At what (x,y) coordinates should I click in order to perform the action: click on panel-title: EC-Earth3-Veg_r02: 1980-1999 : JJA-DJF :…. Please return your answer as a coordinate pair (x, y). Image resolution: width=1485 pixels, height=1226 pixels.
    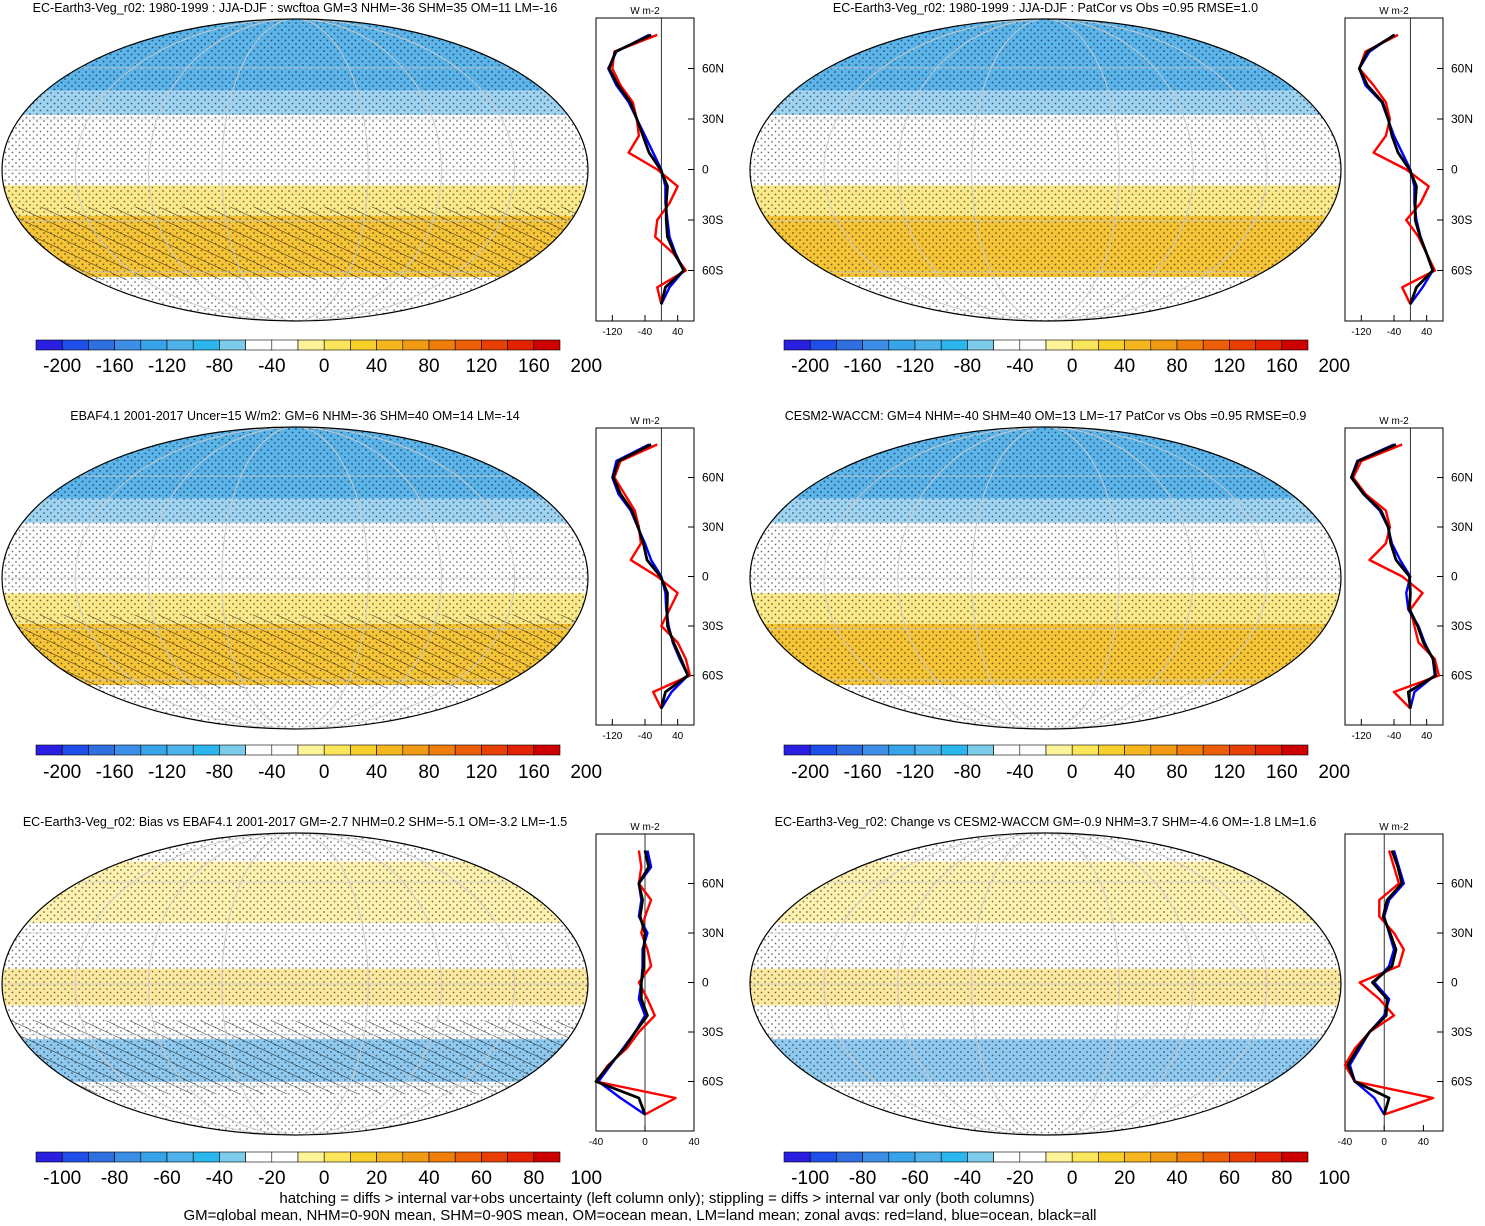
    Looking at the image, I should click on (295, 8).